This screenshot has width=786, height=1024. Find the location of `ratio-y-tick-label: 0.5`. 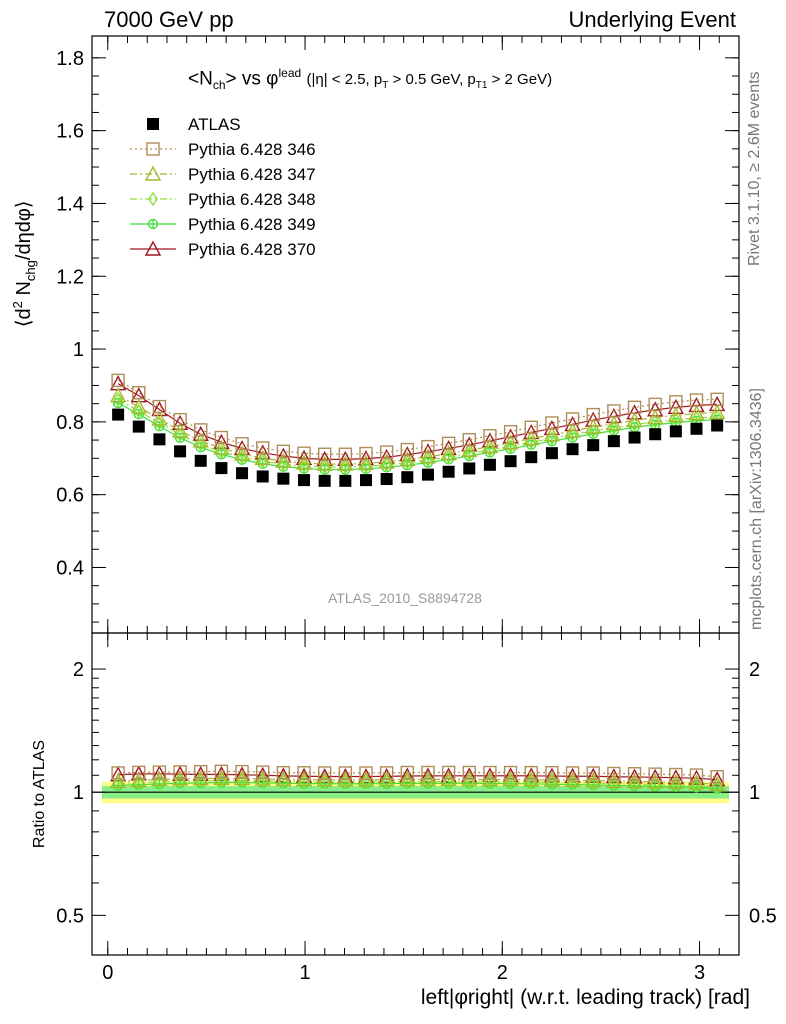

ratio-y-tick-label: 0.5 is located at coordinates (70, 916).